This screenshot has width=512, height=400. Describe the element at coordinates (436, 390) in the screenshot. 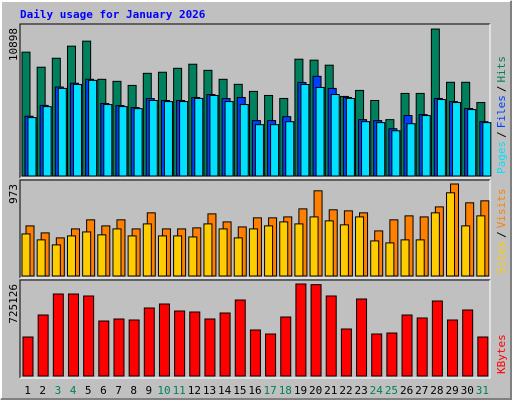

I see `x-tick-label: 28` at that location.